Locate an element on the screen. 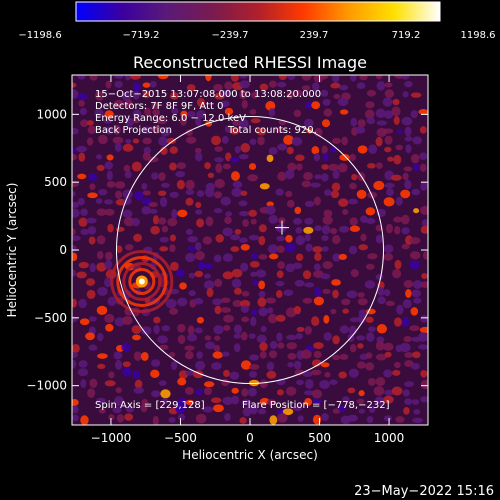  colorbar-tick-label: 239.7 is located at coordinates (314, 35).